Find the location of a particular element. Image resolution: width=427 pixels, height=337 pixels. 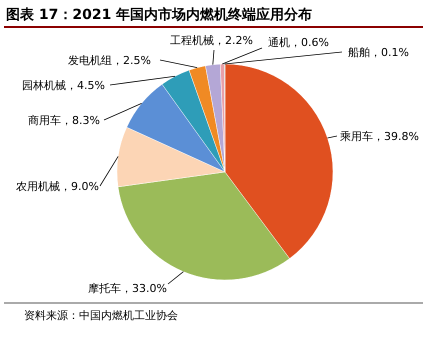

slice-label: 乘用车，39.8% is located at coordinates (379, 136).